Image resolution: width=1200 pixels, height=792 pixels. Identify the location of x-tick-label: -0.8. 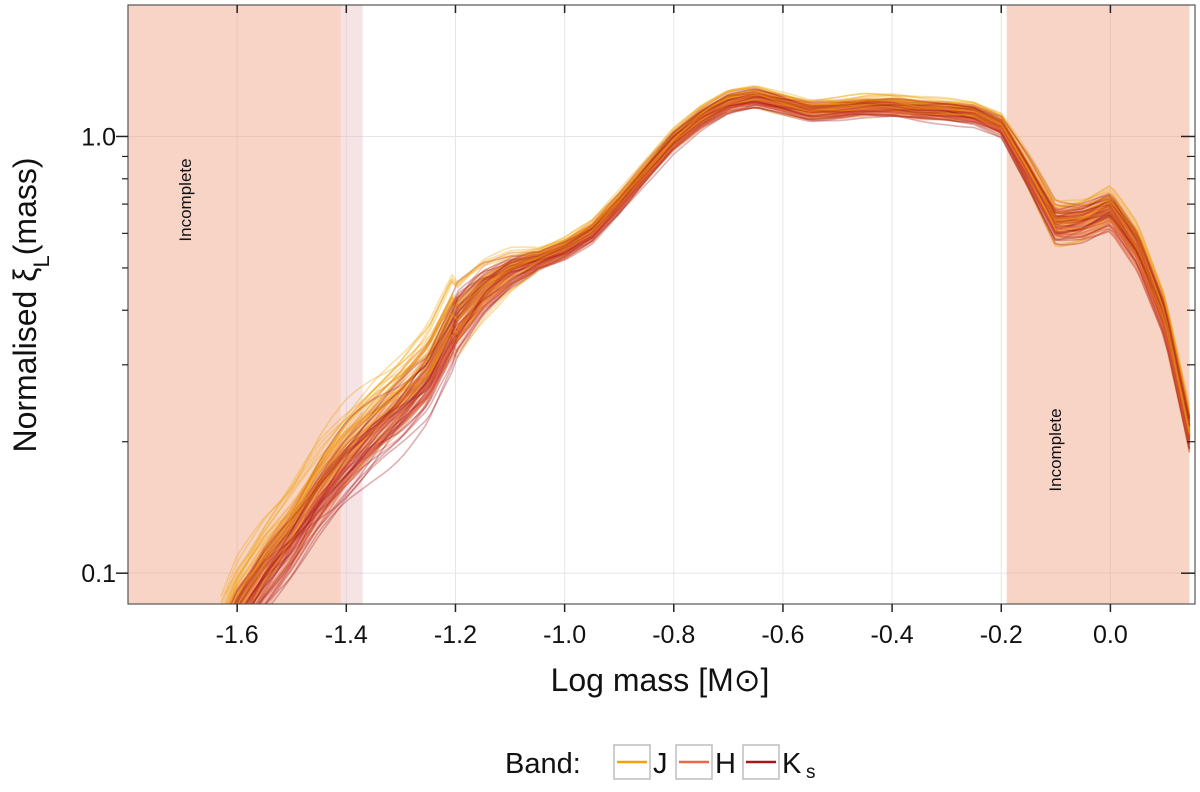
(673, 635).